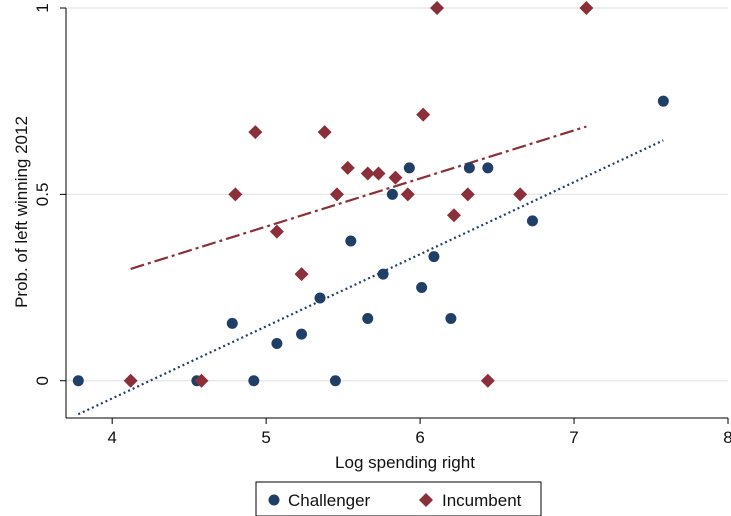 This screenshot has width=731, height=516. I want to click on x-axis-title: Log spending right, so click(405, 462).